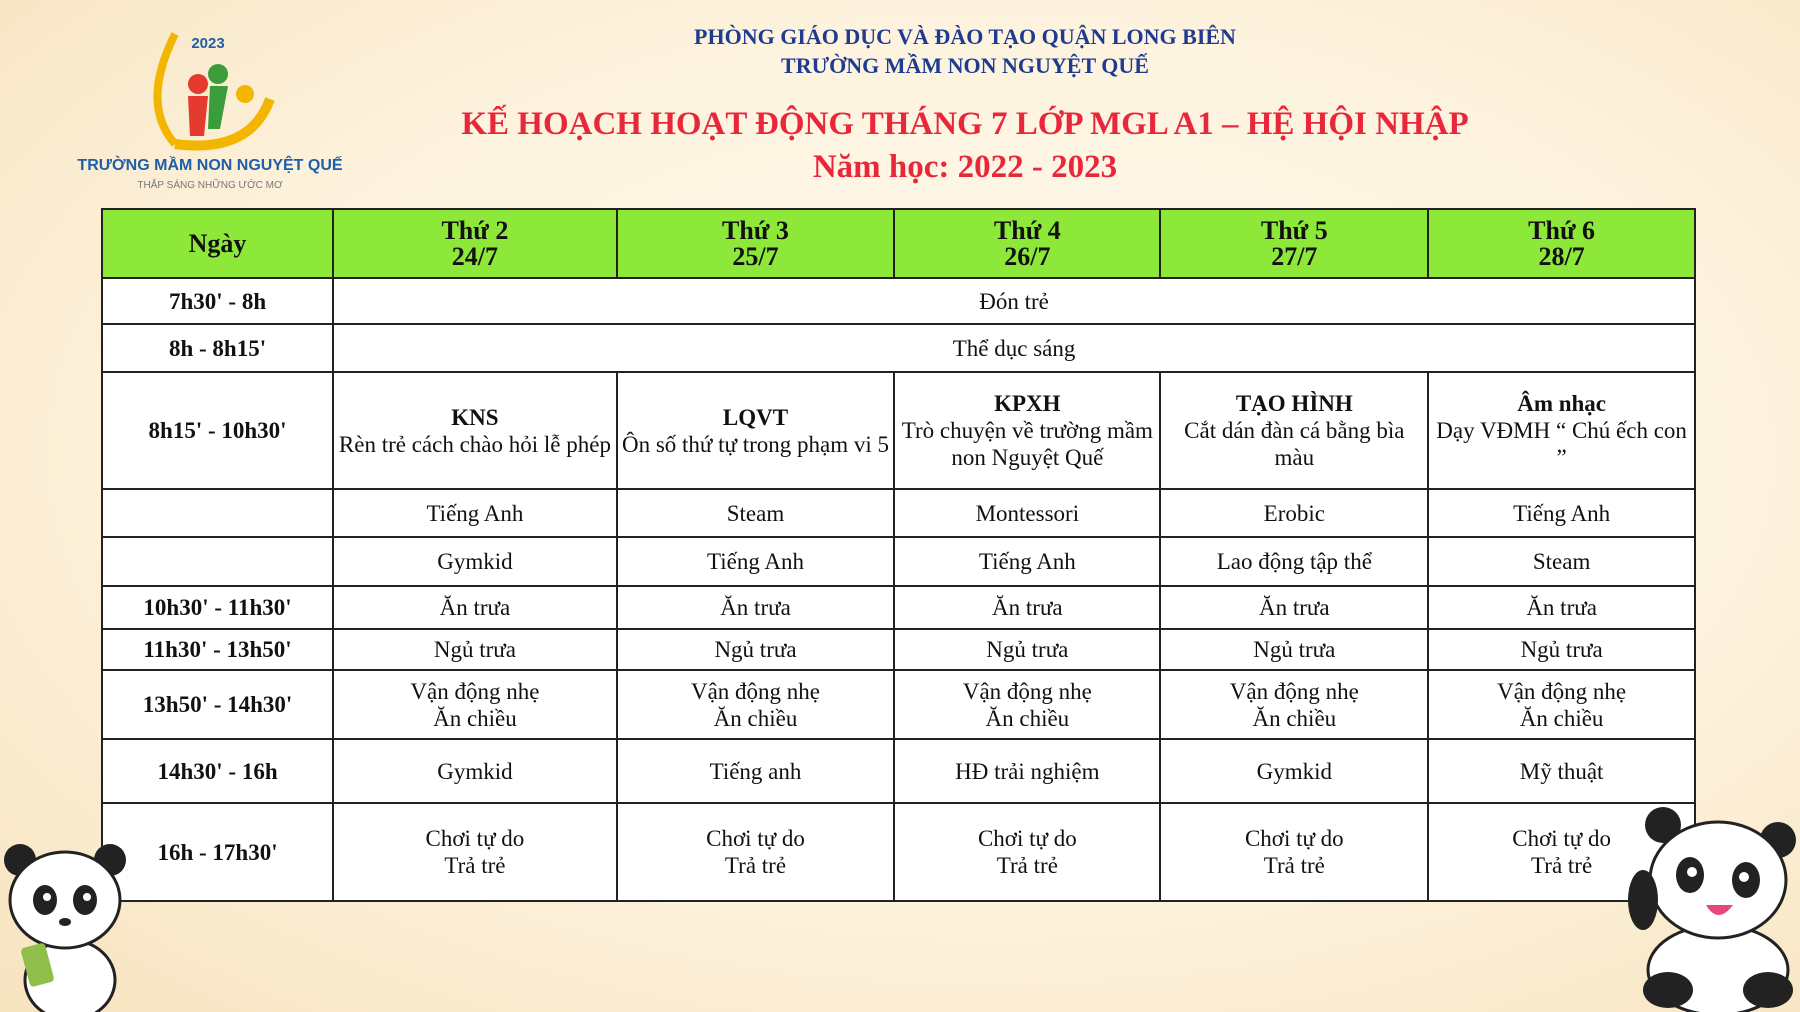  Describe the element at coordinates (1561, 444) in the screenshot. I see `lesson-detail: Dạy VĐMH “ Chú ếch con ”` at that location.